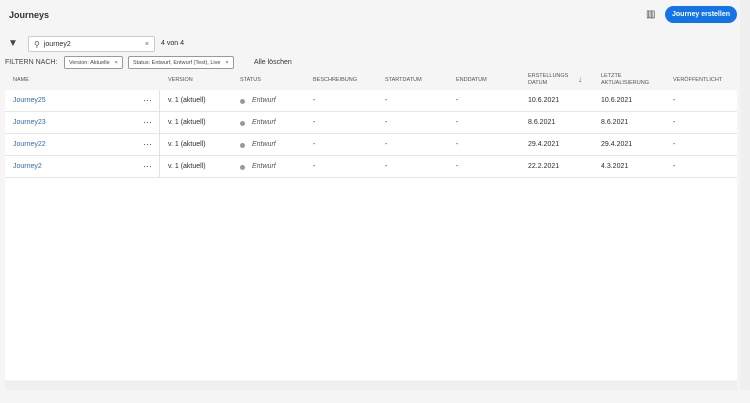 This screenshot has height=403, width=750. What do you see at coordinates (701, 14) in the screenshot?
I see `create-journey-button: Journey erstellen` at bounding box center [701, 14].